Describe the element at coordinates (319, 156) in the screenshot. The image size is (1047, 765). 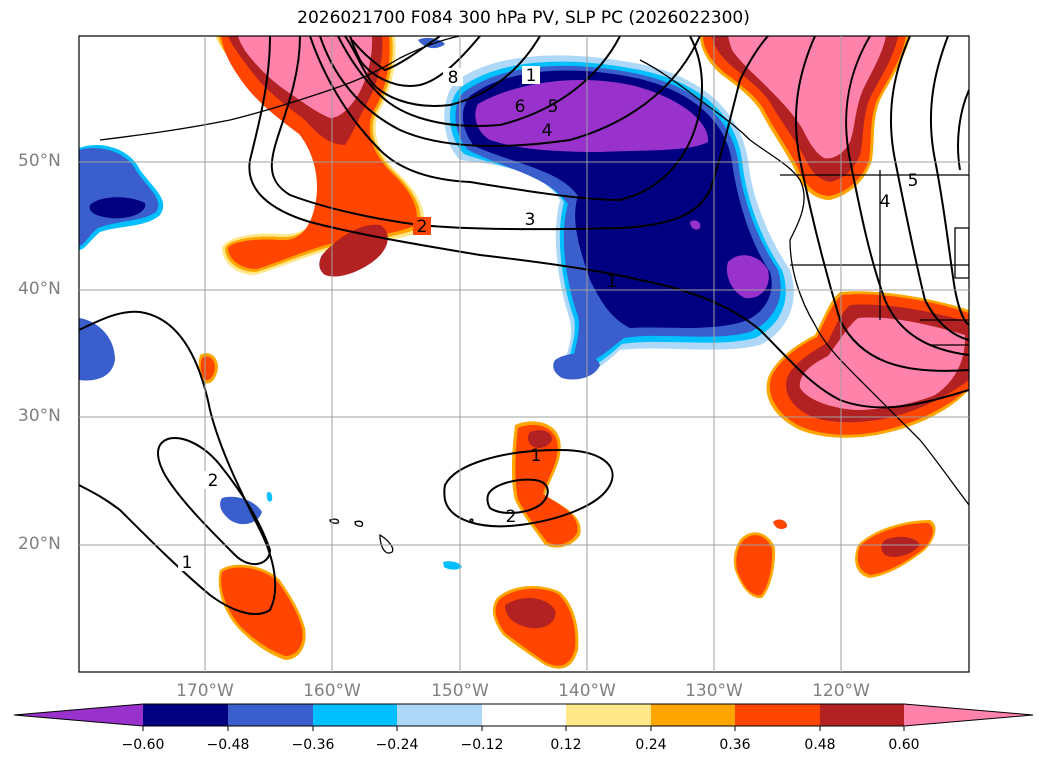
I see `positive-pv-anomaly-northwest` at that location.